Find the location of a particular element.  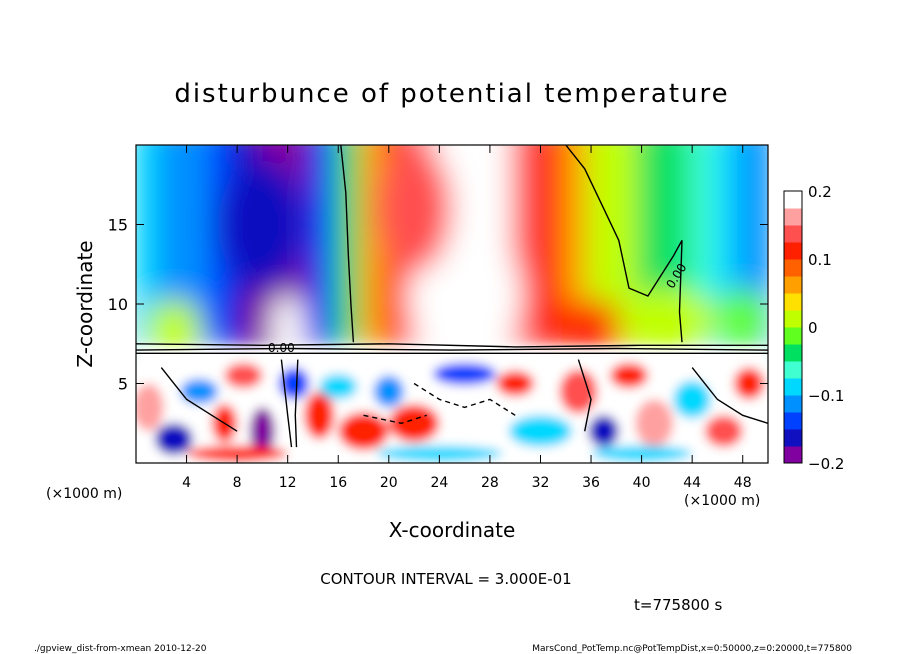

contour-label-1: 0.00 is located at coordinates (281, 348).